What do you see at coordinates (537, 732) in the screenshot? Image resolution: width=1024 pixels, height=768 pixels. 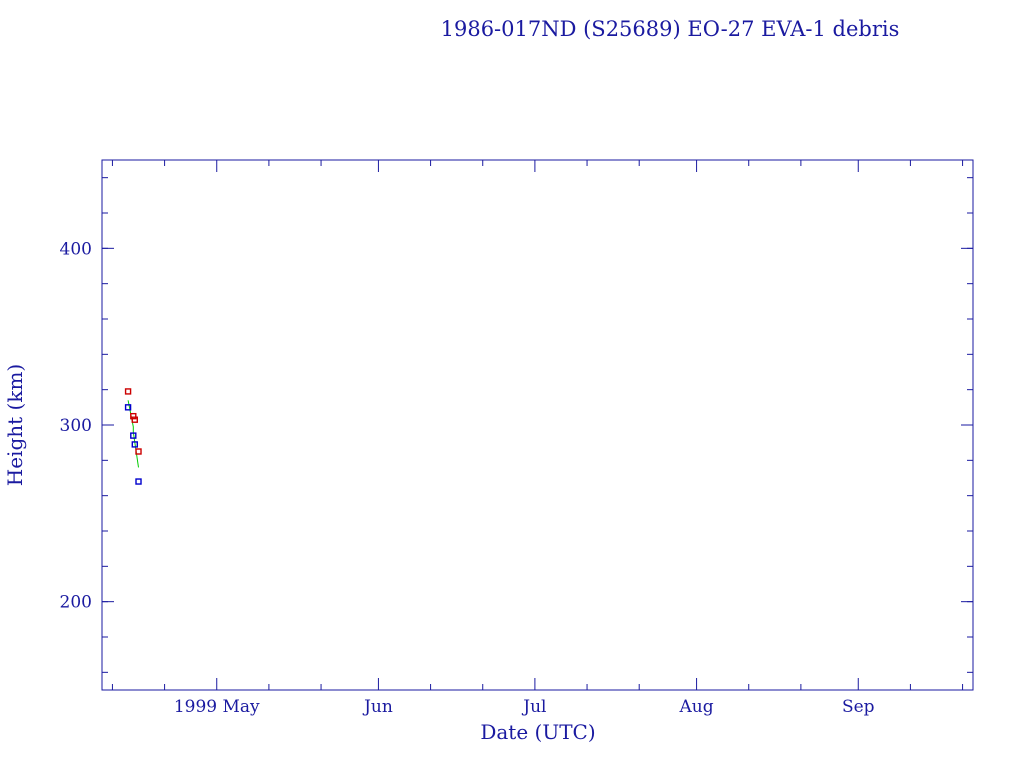 I see `x-axis-label: Date (UTC)` at bounding box center [537, 732].